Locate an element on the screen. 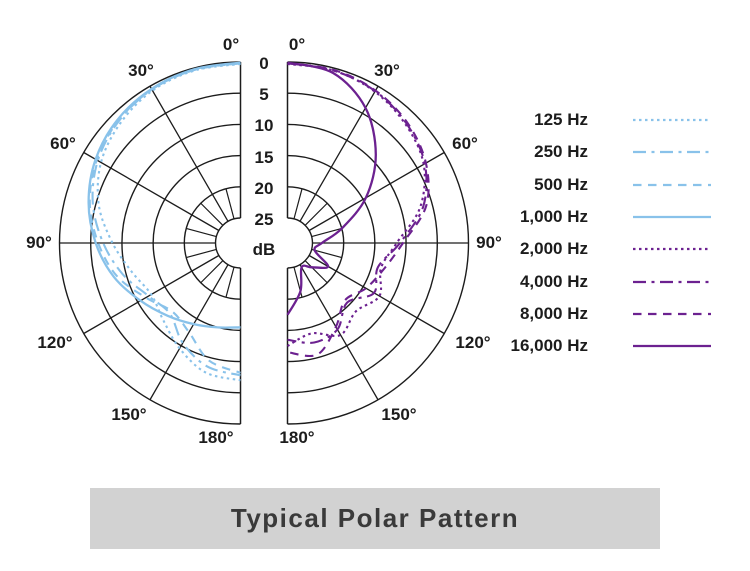 The width and height of the screenshot is (750, 571). legend-item-250hz: 250 Hz is located at coordinates (590, 152).